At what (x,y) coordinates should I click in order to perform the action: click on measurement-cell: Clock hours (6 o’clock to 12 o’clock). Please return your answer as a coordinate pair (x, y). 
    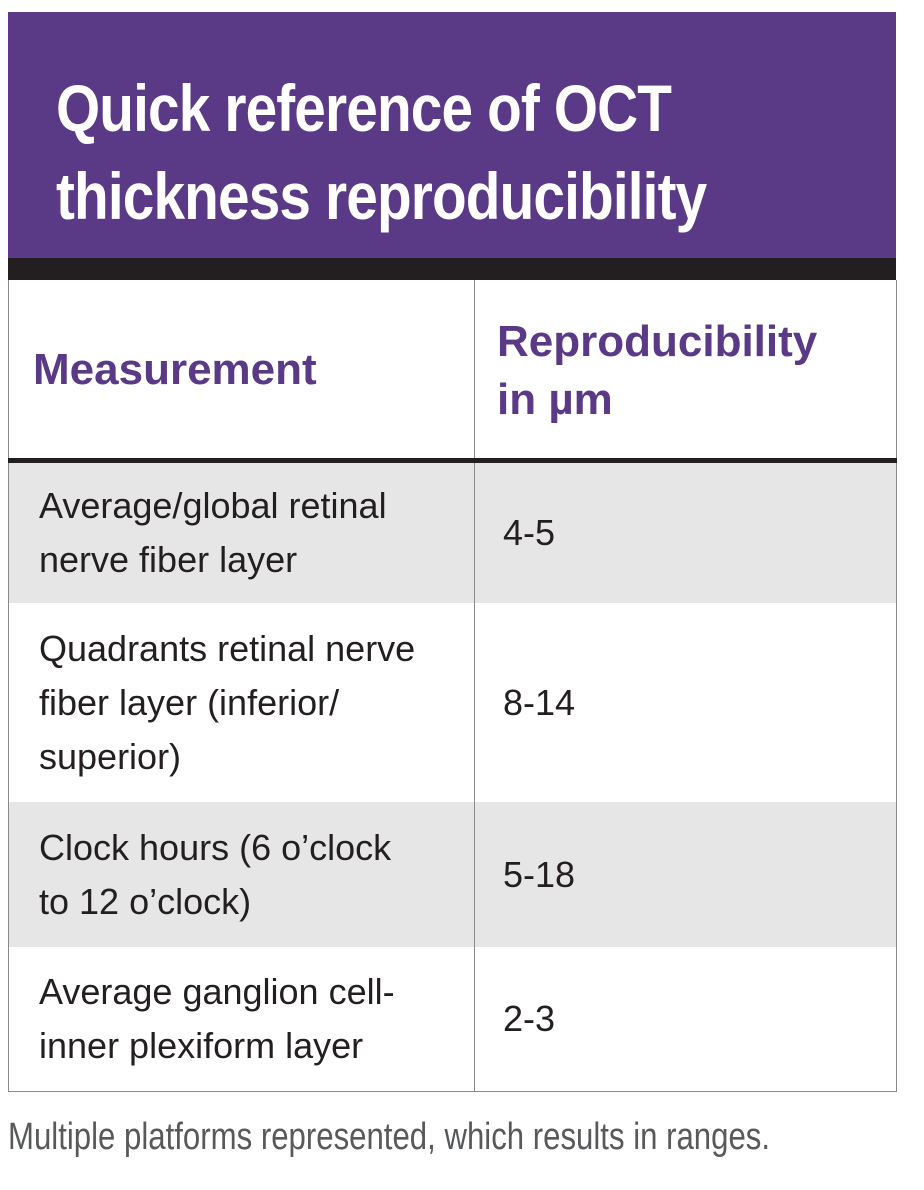
    Looking at the image, I should click on (241, 874).